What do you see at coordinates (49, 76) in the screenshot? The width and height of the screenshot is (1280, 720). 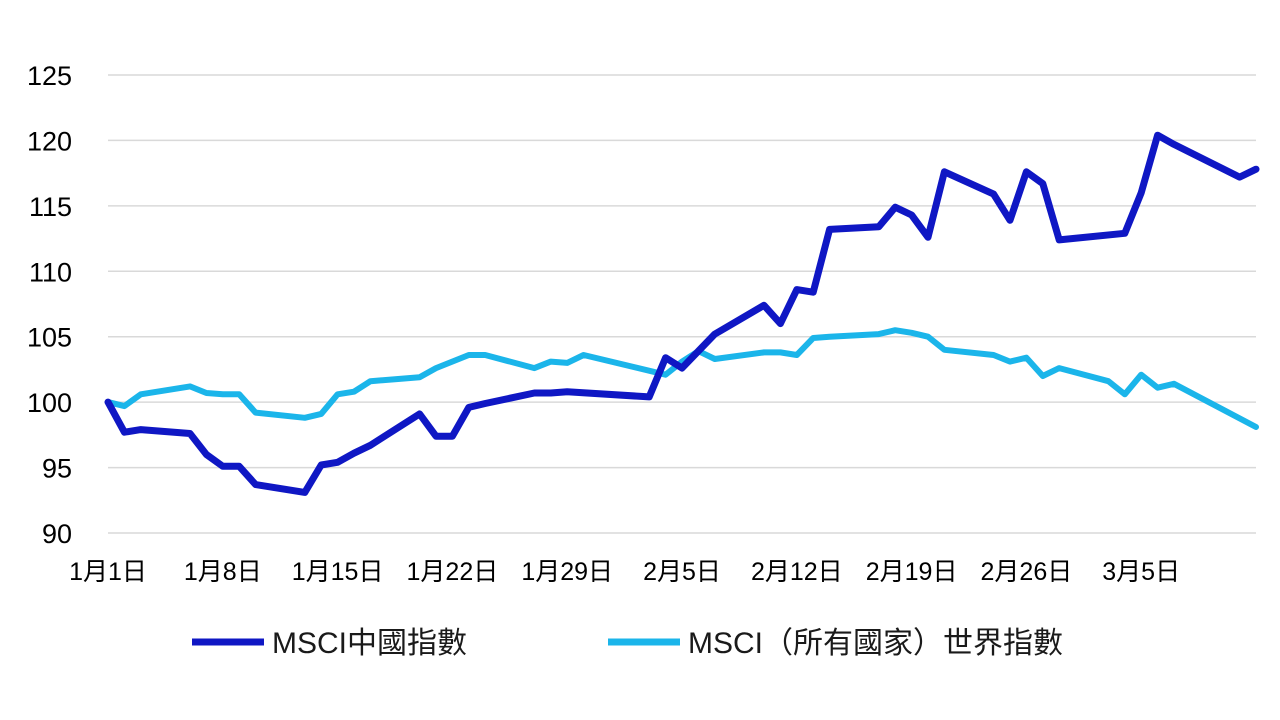 I see `y-tick-label-125: 125` at bounding box center [49, 76].